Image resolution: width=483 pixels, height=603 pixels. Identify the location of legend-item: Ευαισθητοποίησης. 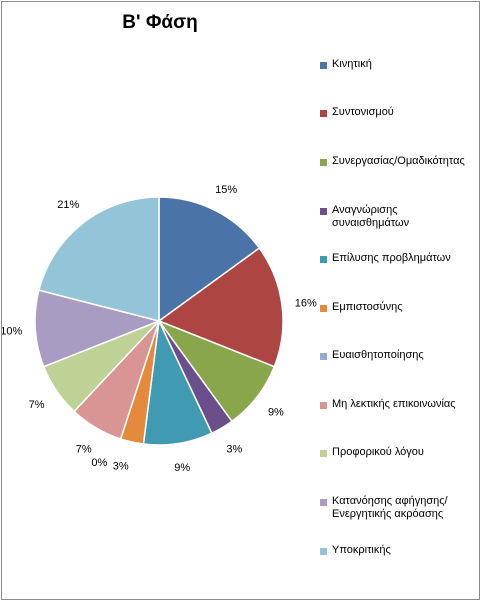
(396, 355).